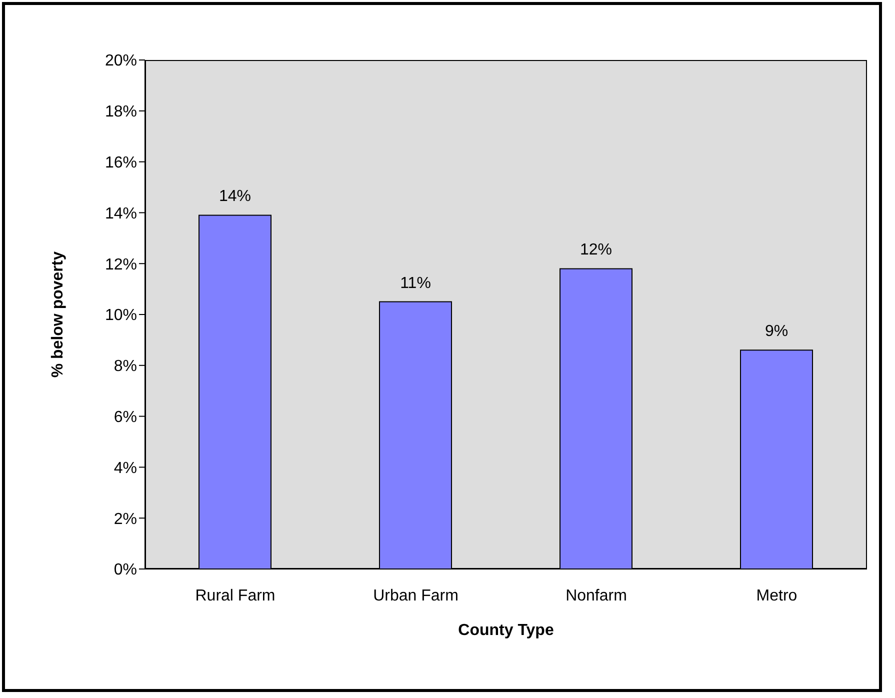  Describe the element at coordinates (235, 595) in the screenshot. I see `x-tick-label: Rural Farm` at that location.